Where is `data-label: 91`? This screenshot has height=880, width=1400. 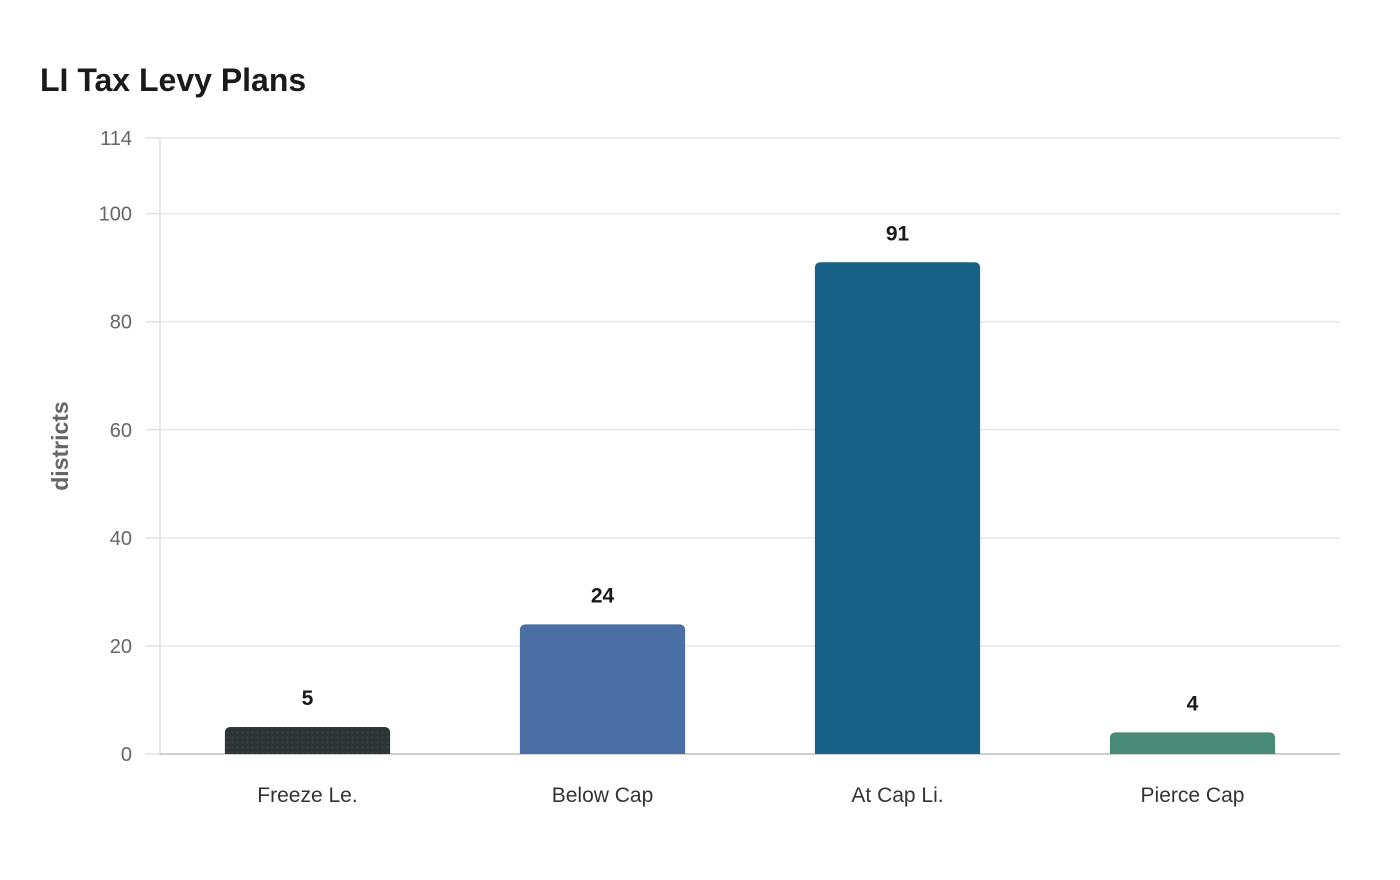
data-label: 91 is located at coordinates (898, 233).